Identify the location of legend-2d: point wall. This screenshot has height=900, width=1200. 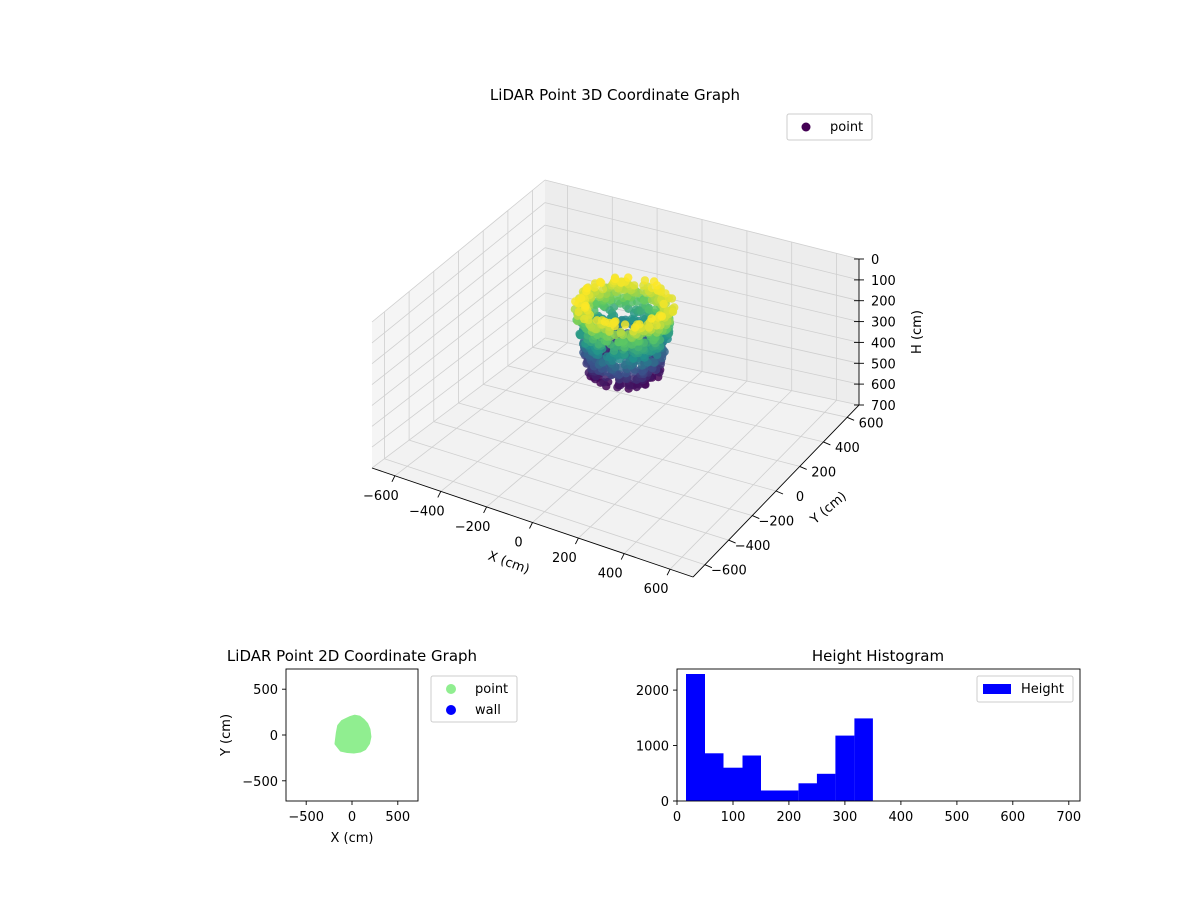
(474, 699).